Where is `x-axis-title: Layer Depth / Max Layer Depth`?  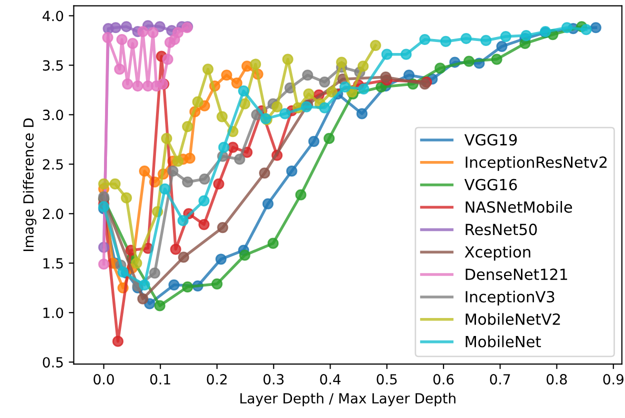 x-axis-title: Layer Depth / Max Layer Depth is located at coordinates (348, 399).